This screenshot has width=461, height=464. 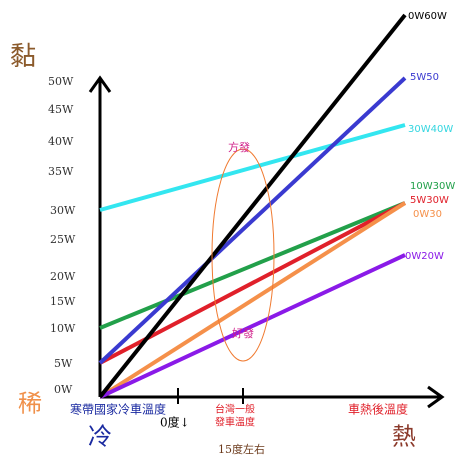 What do you see at coordinates (429, 200) in the screenshot?
I see `line-label: 5W30W` at bounding box center [429, 200].